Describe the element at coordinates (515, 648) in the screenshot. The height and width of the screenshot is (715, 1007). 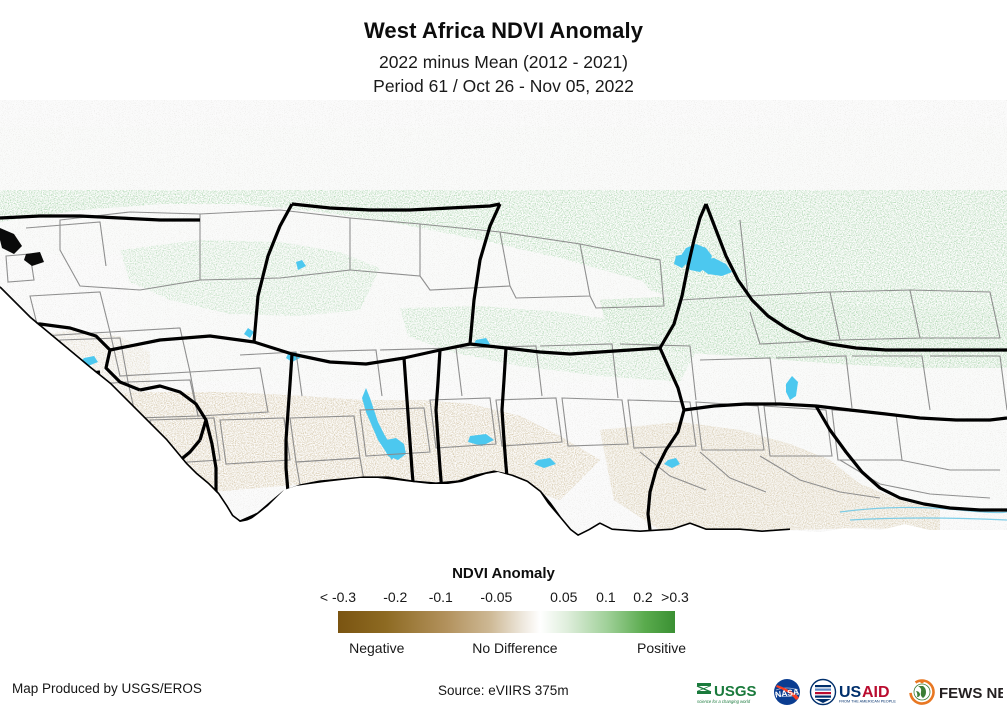
I see `legend-category-1: No Difference` at that location.